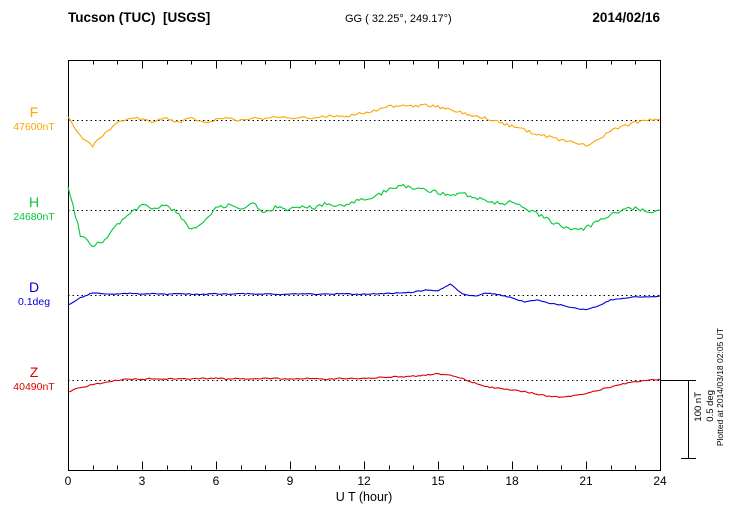 The height and width of the screenshot is (520, 730). I want to click on trace-baseline-value-Z: 40490nT, so click(34, 387).